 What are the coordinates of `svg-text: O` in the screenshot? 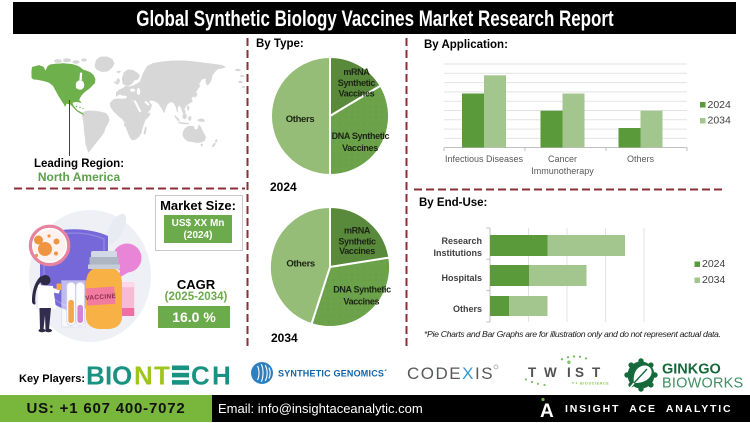 It's located at (122, 376).